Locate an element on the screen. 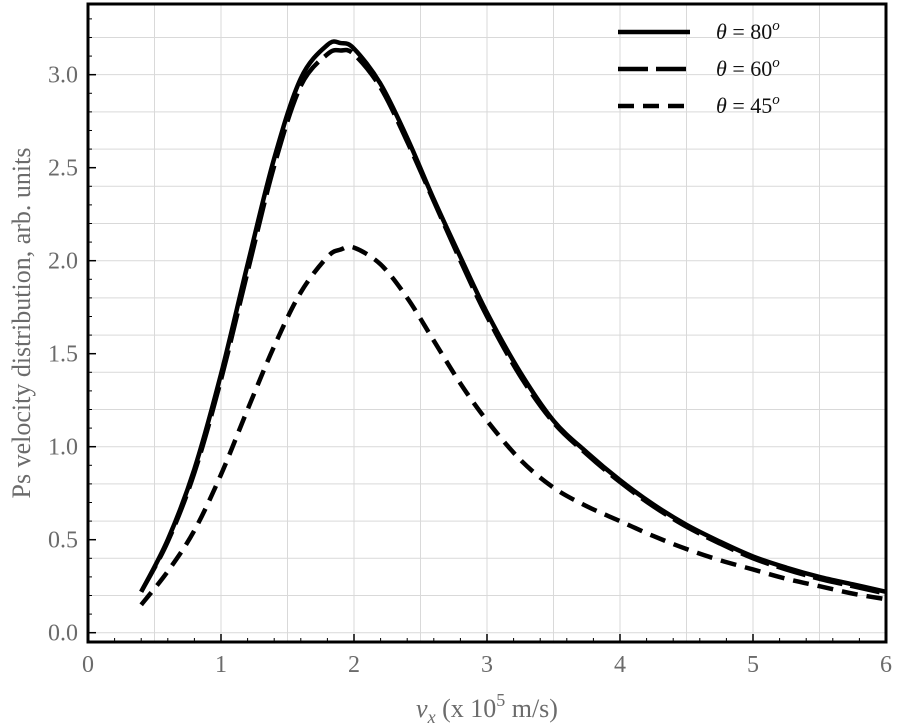 Image resolution: width=897 pixels, height=728 pixels. y-tick-label: 2.0 is located at coordinates (63, 262).